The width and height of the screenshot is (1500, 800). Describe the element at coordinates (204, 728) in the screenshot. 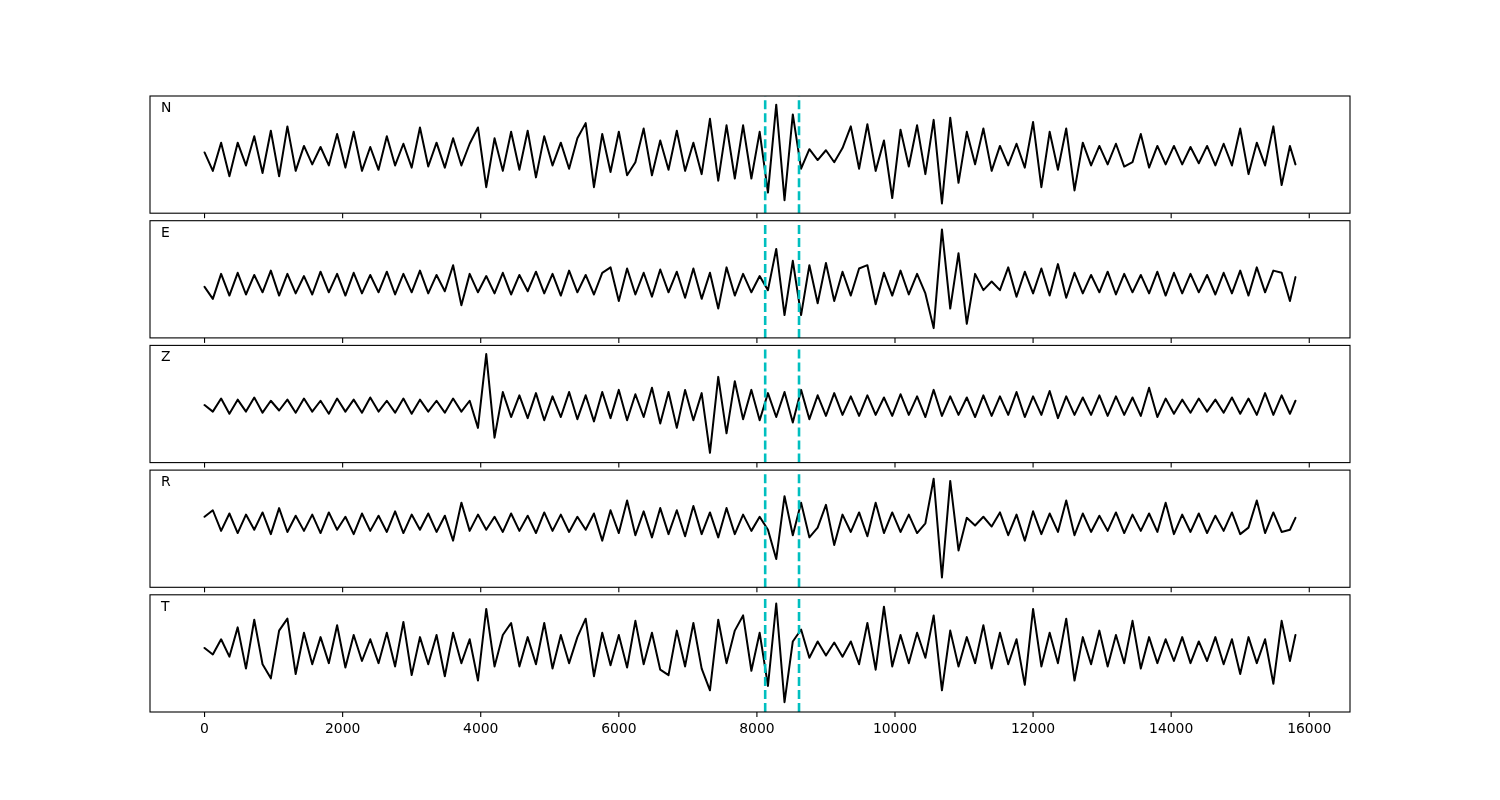

I see `x-tick-label: 0` at that location.